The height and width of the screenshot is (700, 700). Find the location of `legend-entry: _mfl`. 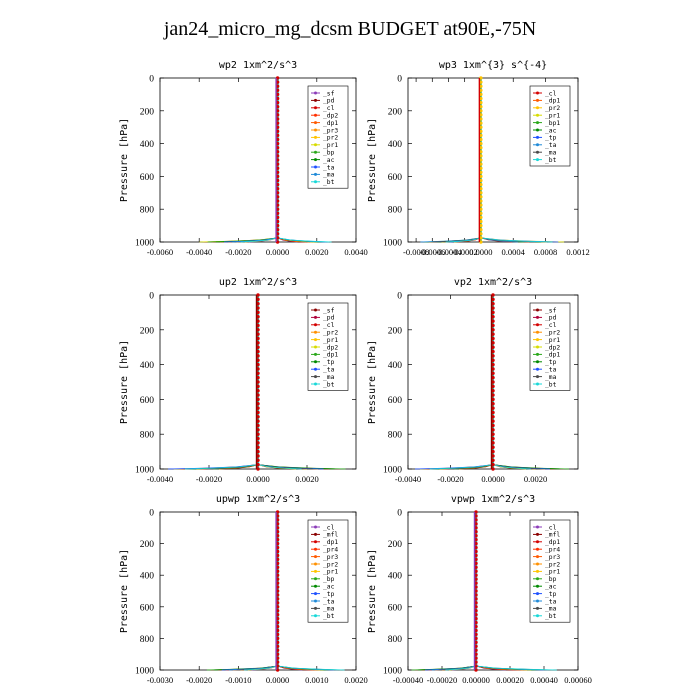

legend-entry: _mfl is located at coordinates (330, 535).